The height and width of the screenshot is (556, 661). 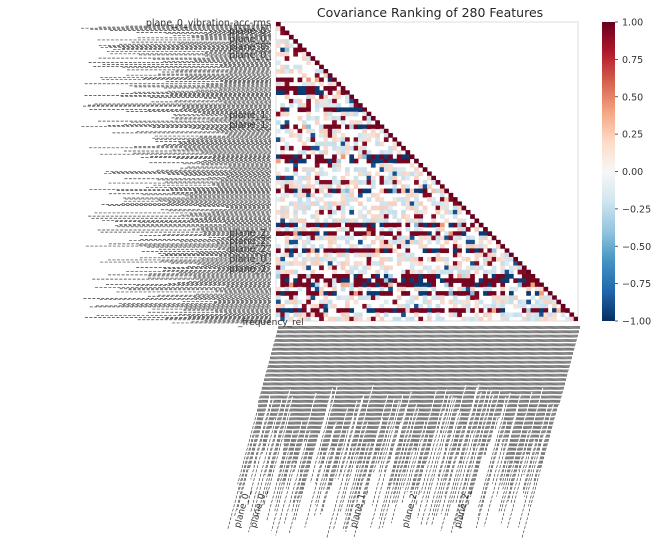 What do you see at coordinates (250, 259) in the screenshot?
I see `y-tick-label: plane_0_` at bounding box center [250, 259].